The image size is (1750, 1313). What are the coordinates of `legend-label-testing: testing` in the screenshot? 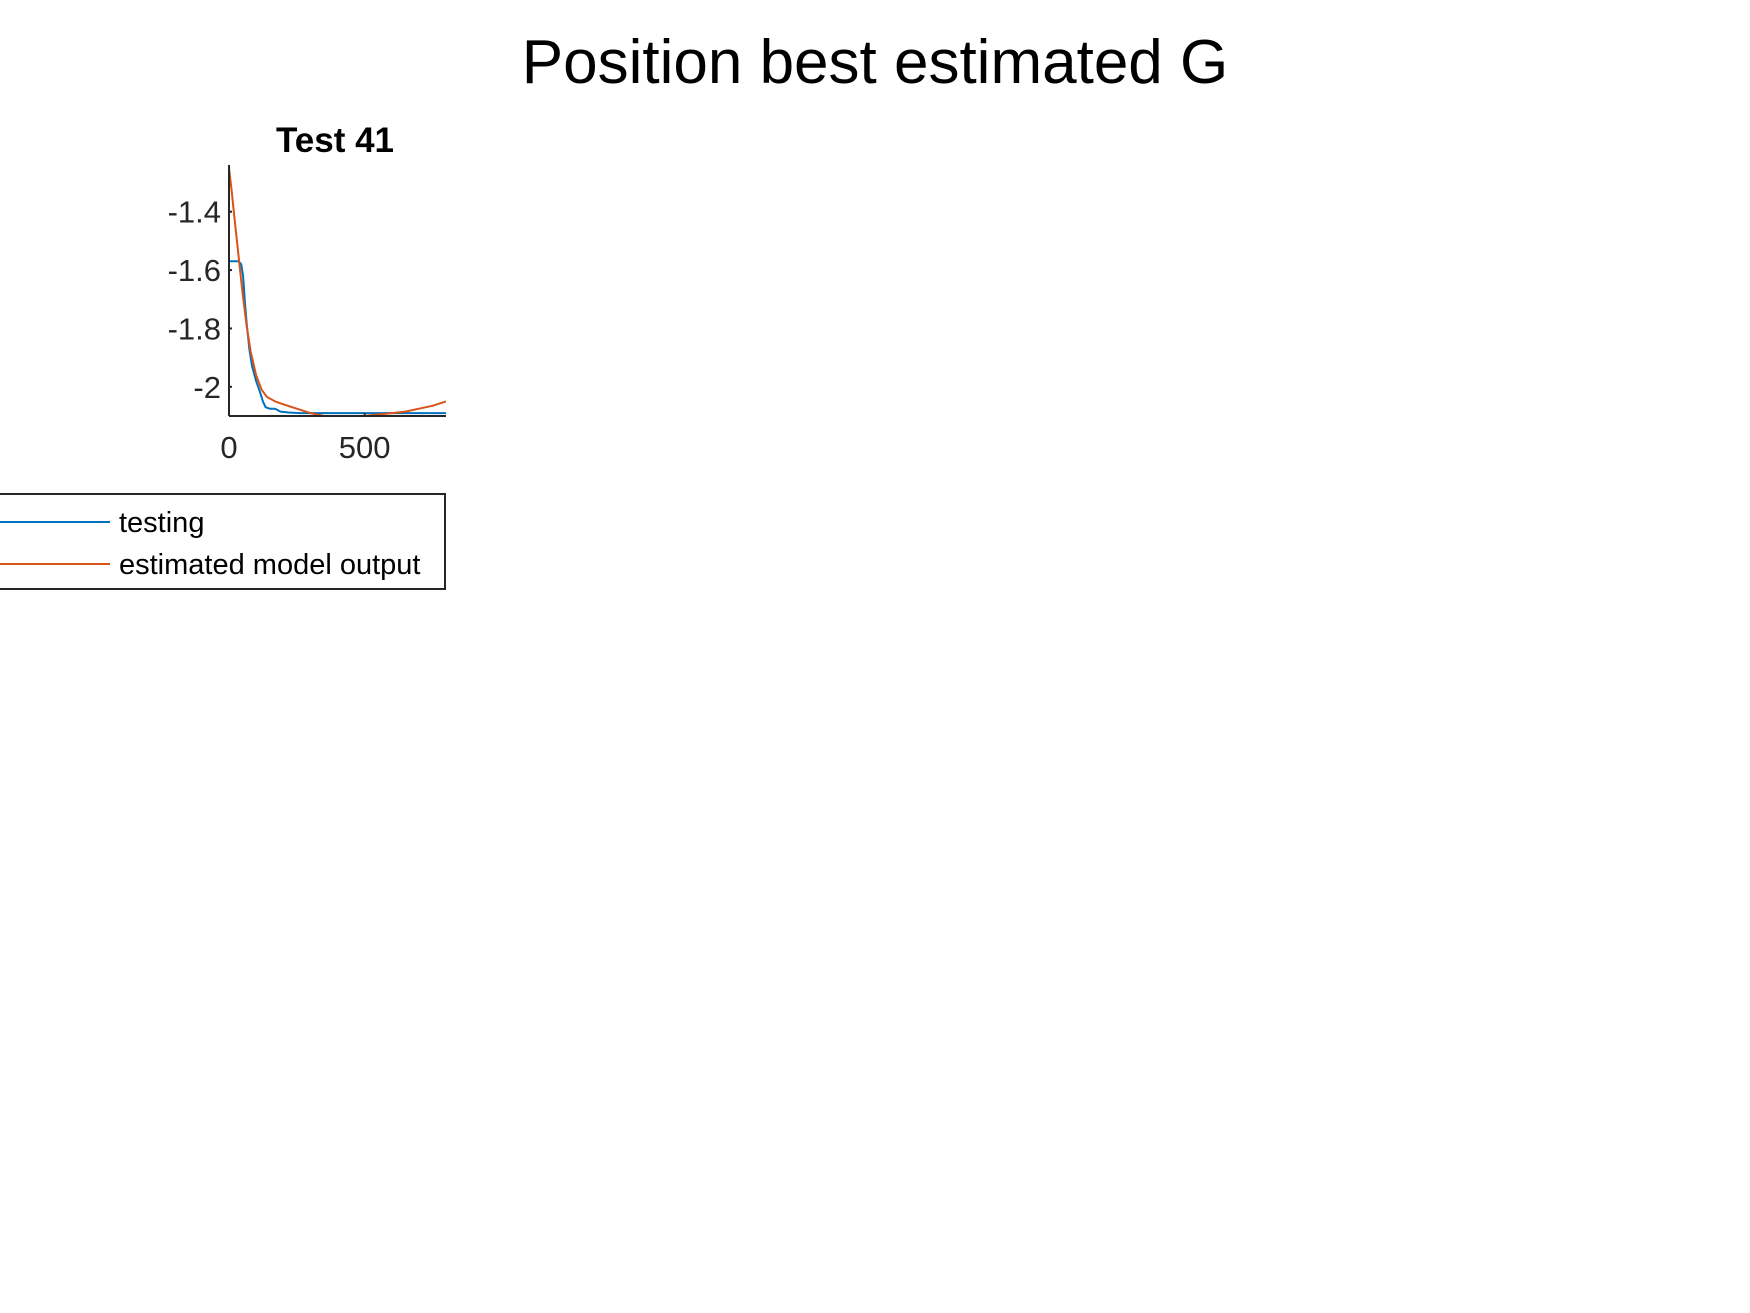 It's located at (161, 523).